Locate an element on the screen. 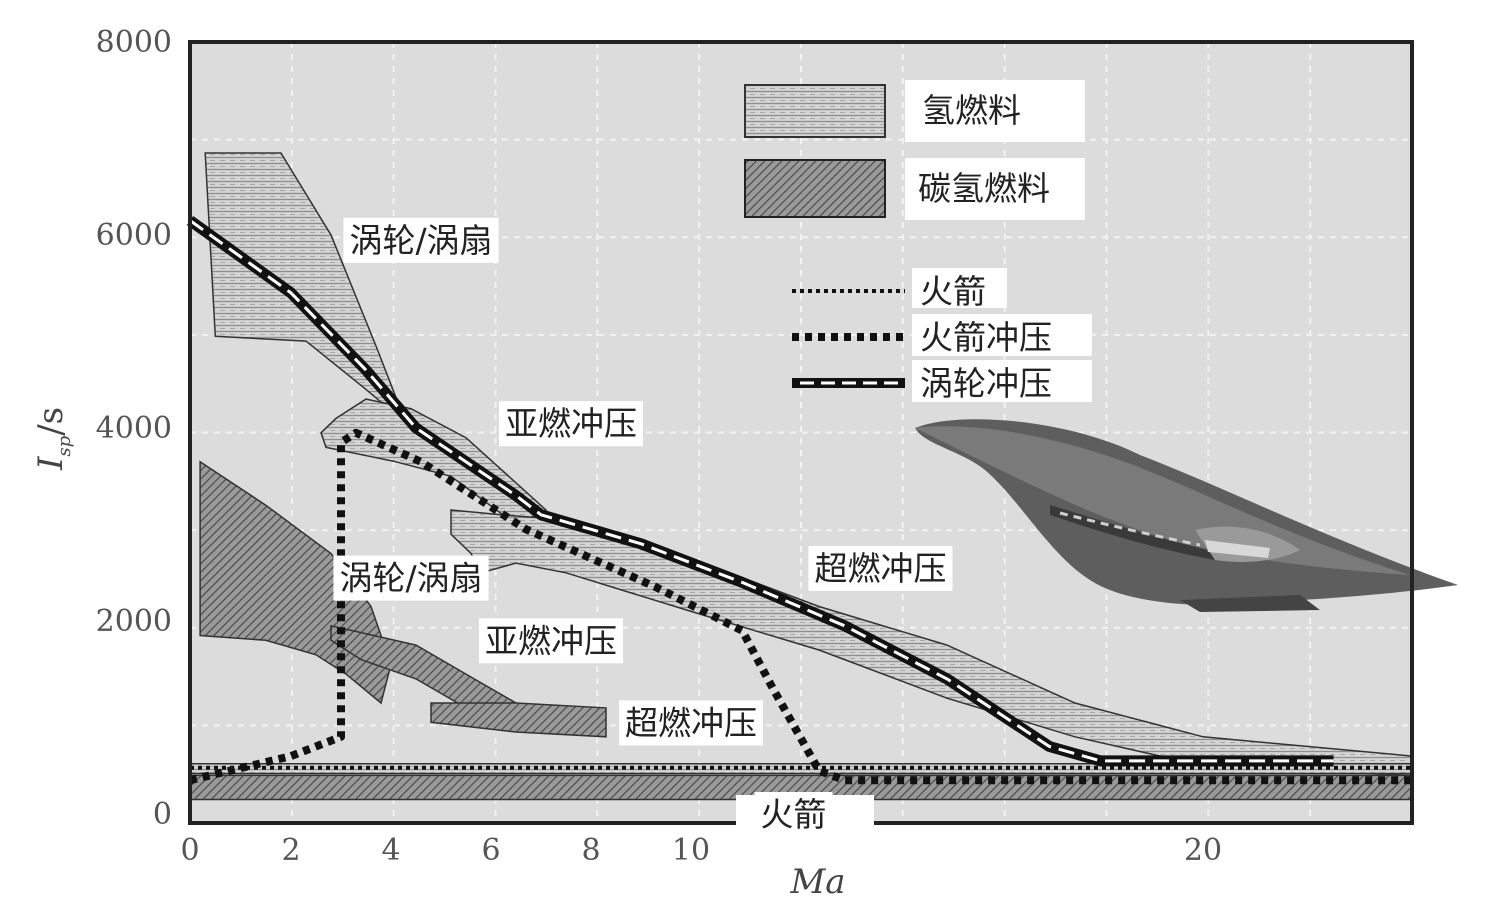  svg-text: Isp/s is located at coordinates (53, 439).